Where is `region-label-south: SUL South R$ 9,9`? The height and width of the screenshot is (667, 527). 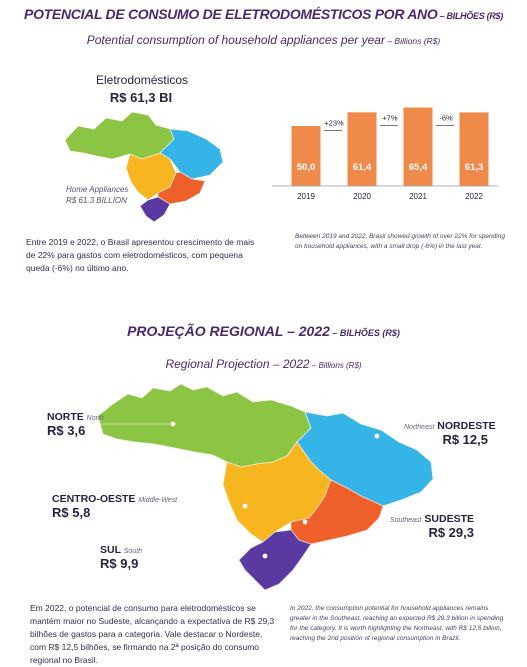 region-label-south: SUL South R$ 9,9 is located at coordinates (121, 557).